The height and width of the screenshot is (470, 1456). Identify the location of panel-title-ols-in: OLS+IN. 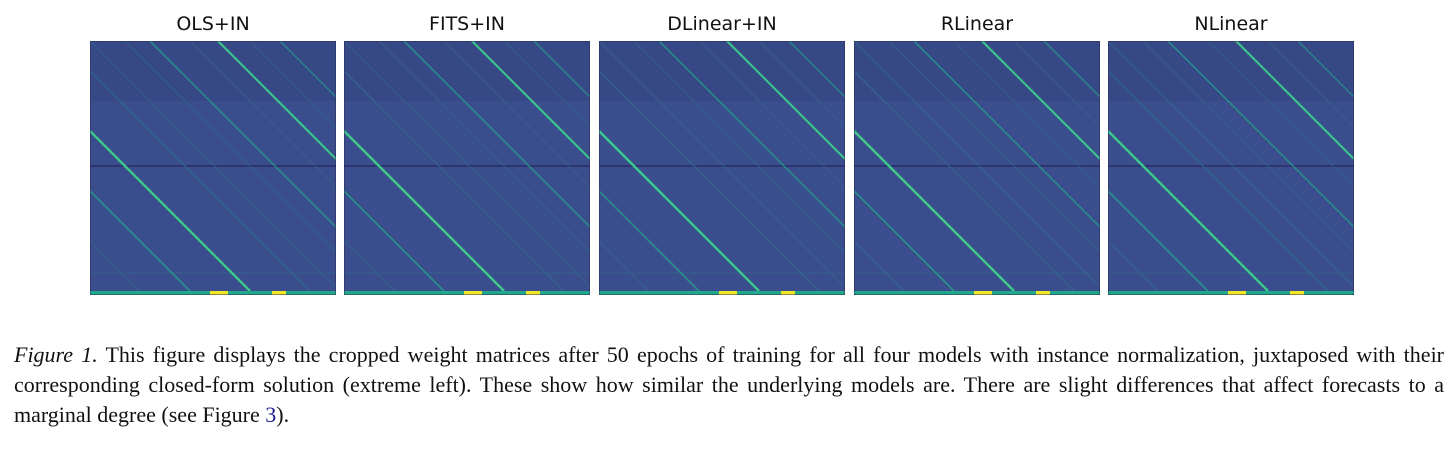
(213, 24).